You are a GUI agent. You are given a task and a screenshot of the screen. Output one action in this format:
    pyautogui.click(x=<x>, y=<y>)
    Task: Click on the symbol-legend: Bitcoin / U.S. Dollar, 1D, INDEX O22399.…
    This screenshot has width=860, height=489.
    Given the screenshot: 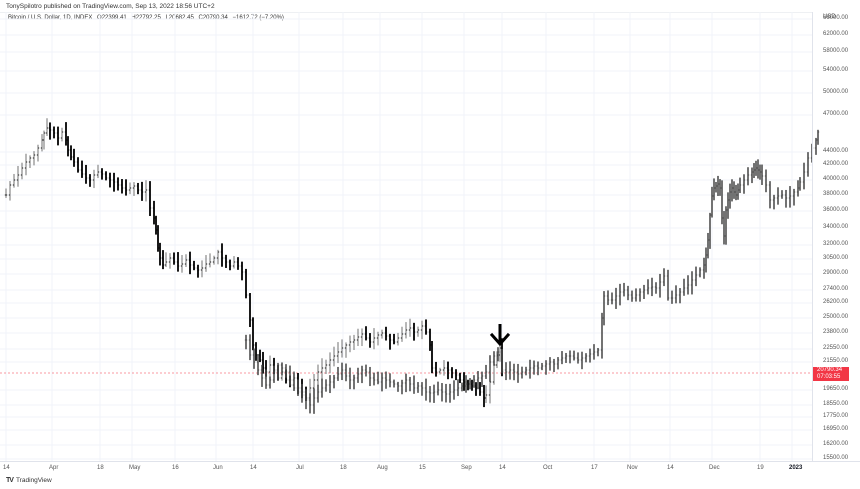 What is the action you would take?
    pyautogui.click(x=147, y=18)
    